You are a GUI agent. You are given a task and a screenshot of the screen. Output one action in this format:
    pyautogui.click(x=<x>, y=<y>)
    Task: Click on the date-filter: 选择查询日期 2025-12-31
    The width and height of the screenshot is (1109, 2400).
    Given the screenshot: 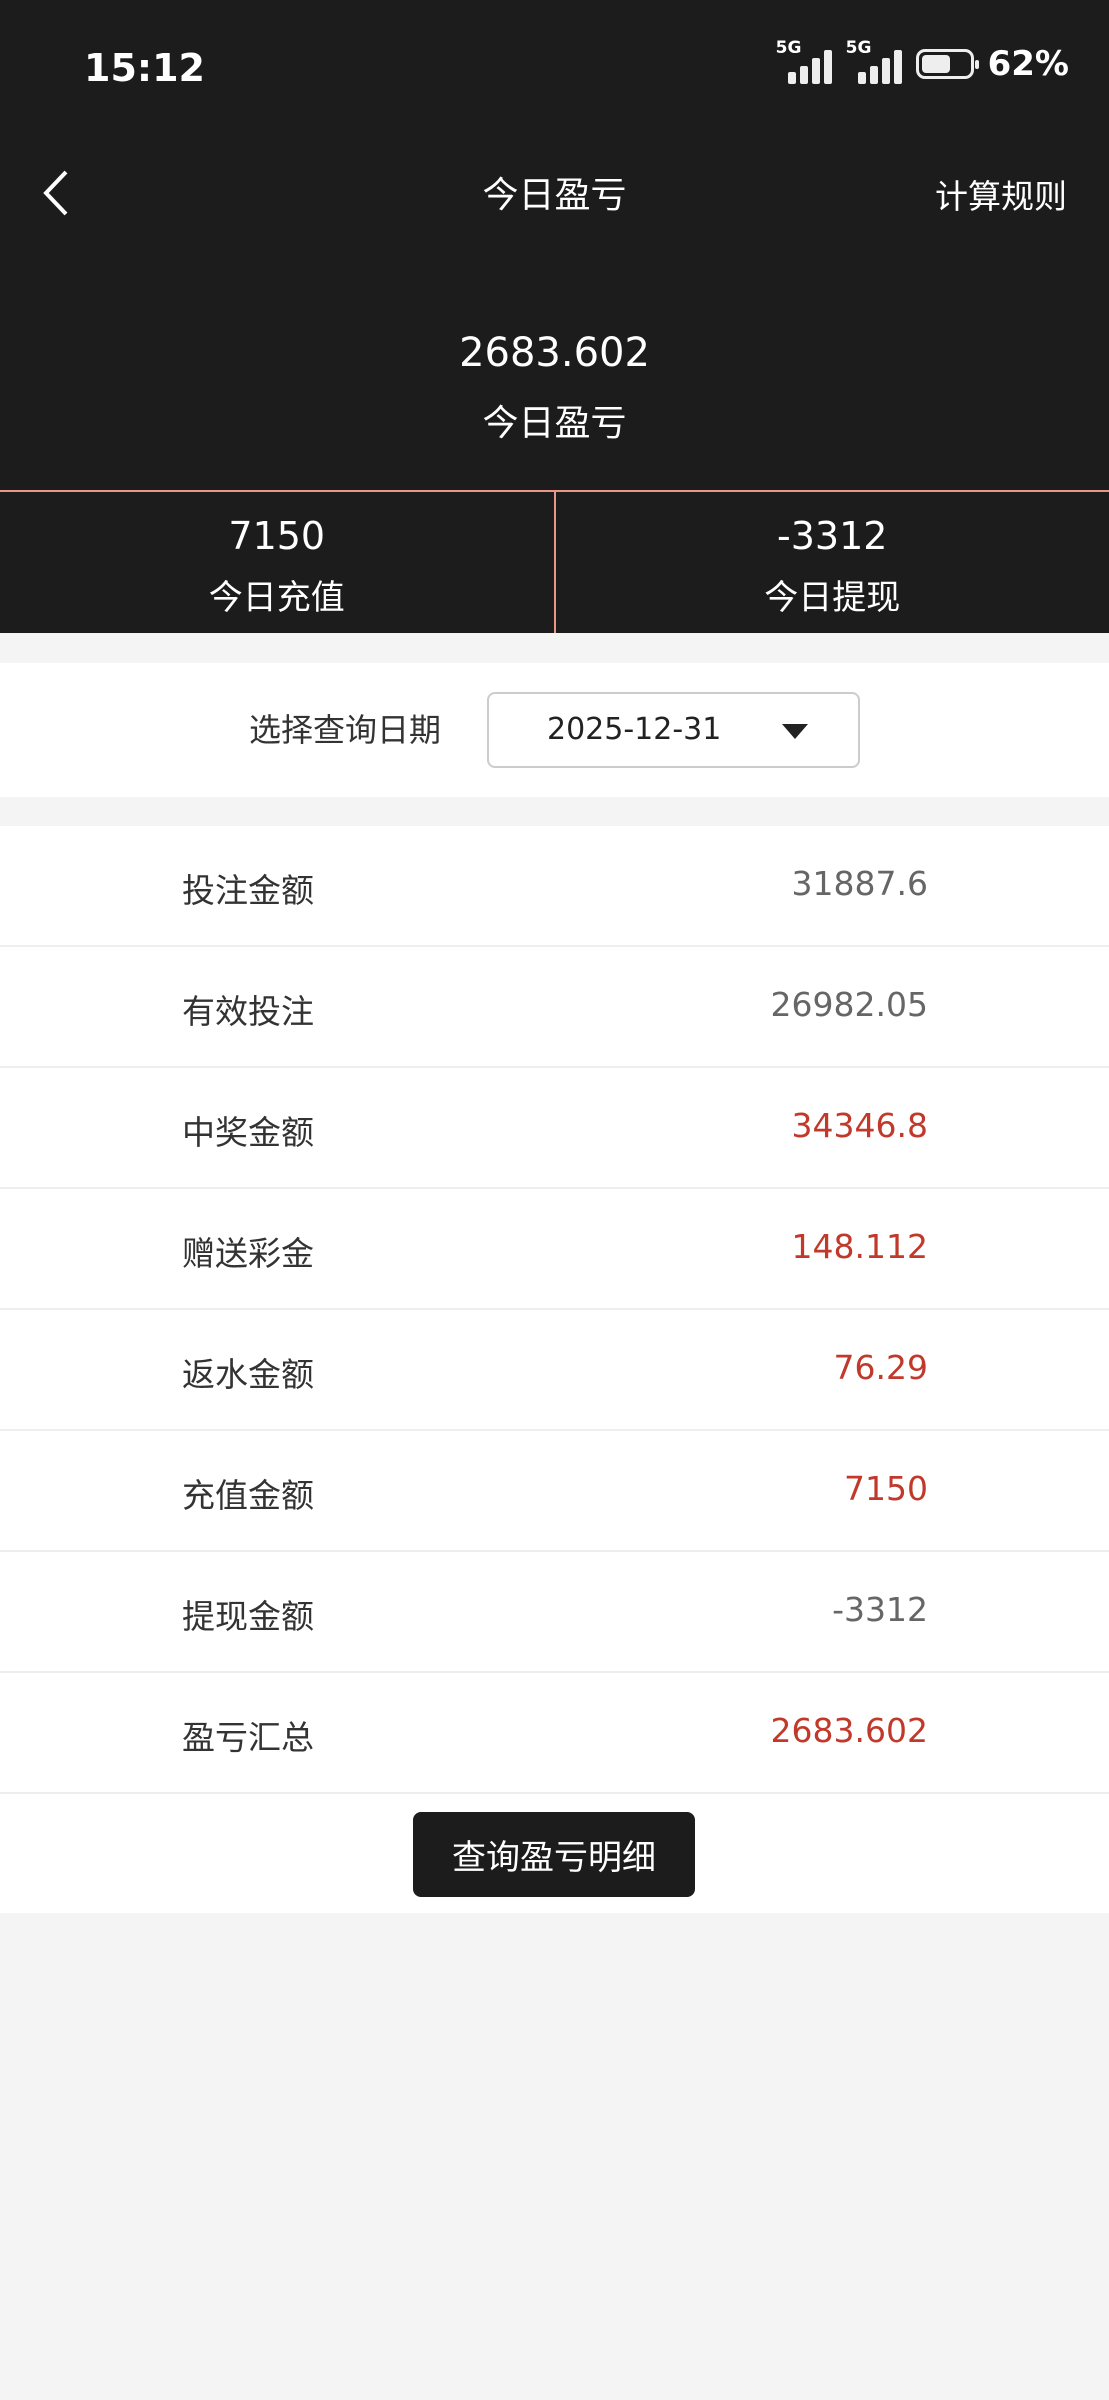 What is the action you would take?
    pyautogui.click(x=554, y=730)
    